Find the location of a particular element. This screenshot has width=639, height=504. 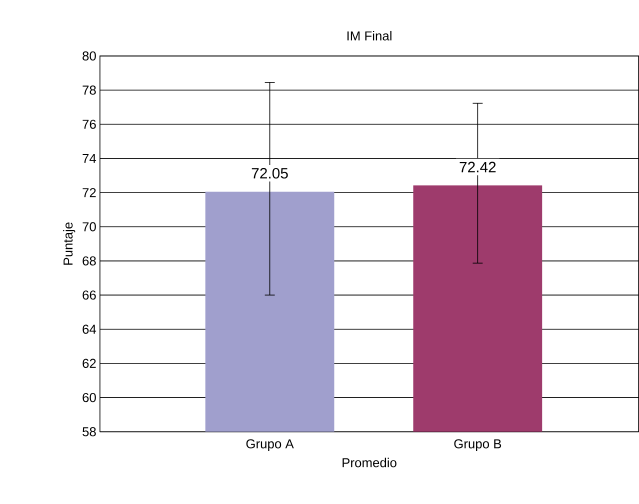

y-tick-label: 58 is located at coordinates (89, 431).